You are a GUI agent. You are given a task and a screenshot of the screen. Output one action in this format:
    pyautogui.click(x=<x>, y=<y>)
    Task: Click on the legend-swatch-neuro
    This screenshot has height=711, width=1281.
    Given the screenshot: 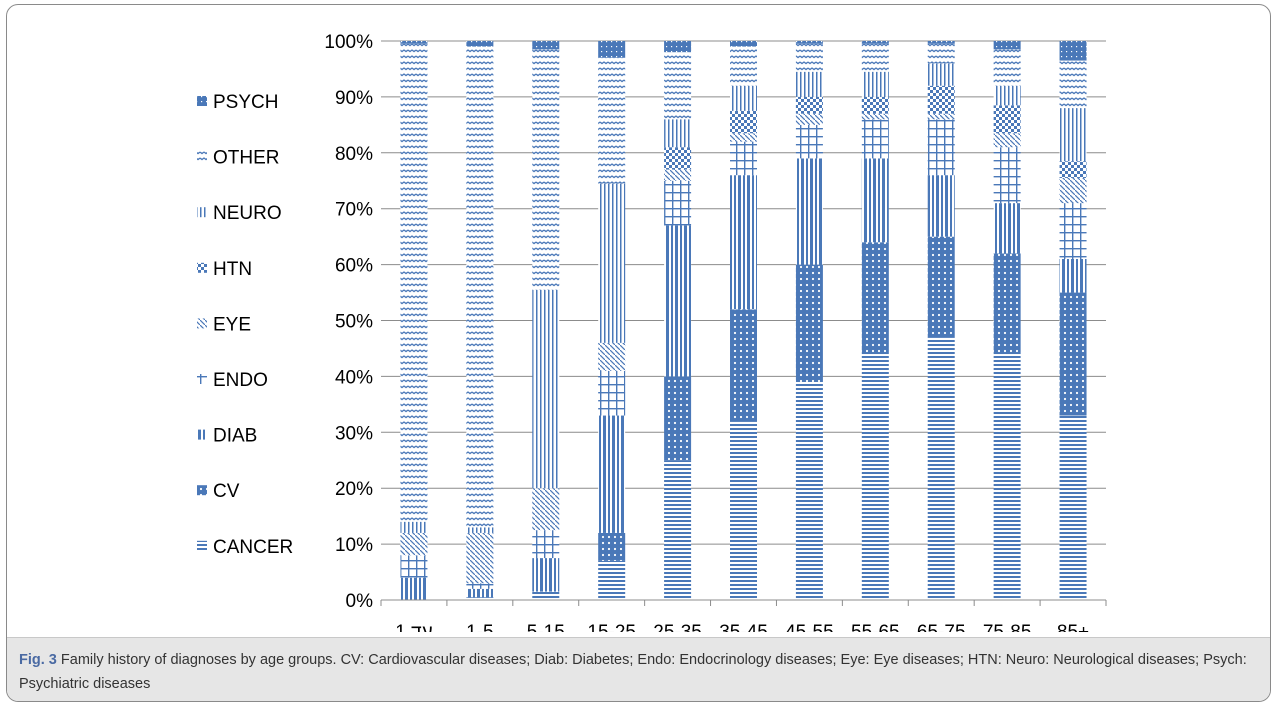 What is the action you would take?
    pyautogui.click(x=202, y=212)
    